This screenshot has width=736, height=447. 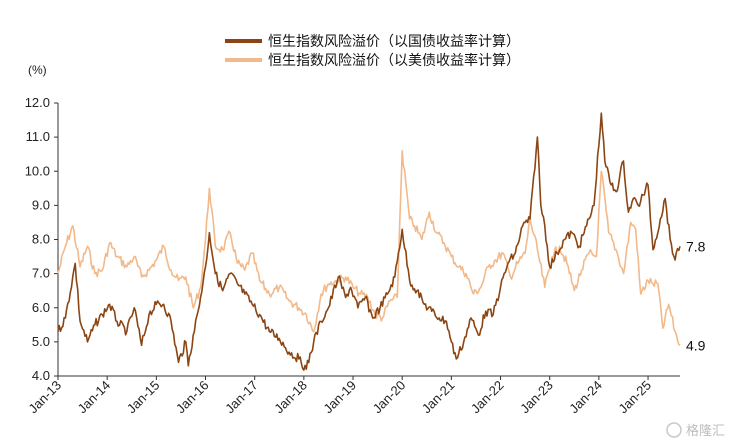 I want to click on x-tick-label: Jan-25, so click(x=634, y=397).